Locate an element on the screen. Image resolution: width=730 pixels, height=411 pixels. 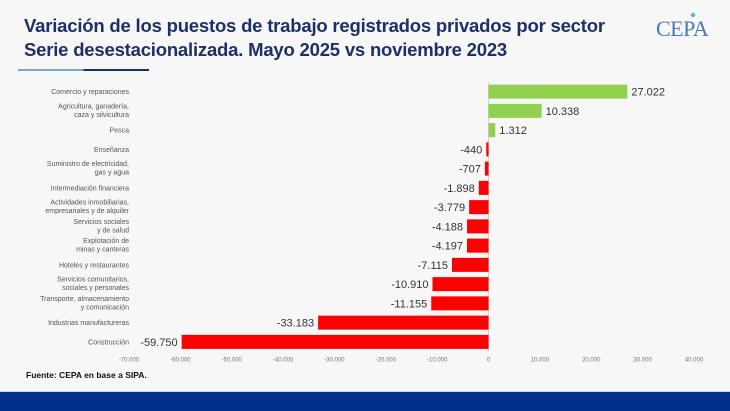
title-underline is located at coordinates (83, 70).